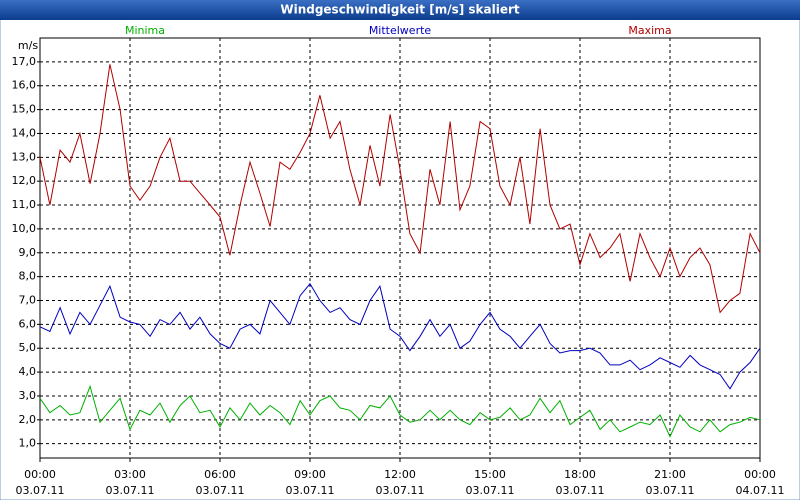 Image resolution: width=800 pixels, height=500 pixels. I want to click on x-tick-date: 04.07.11, so click(760, 490).